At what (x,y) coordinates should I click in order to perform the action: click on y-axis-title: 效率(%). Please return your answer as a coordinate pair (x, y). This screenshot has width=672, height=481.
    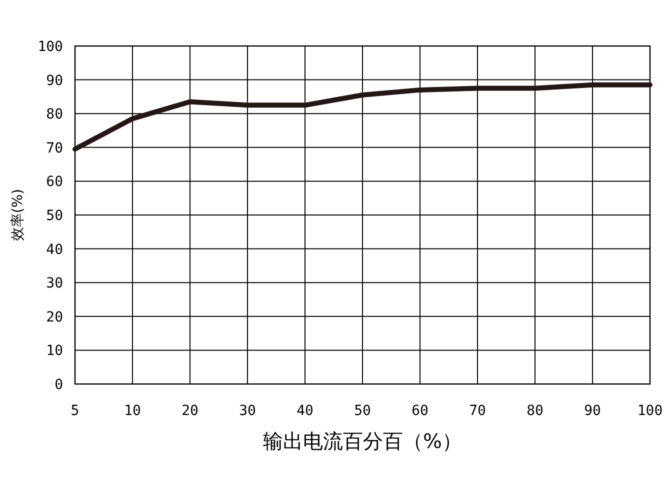
    Looking at the image, I should click on (18, 215).